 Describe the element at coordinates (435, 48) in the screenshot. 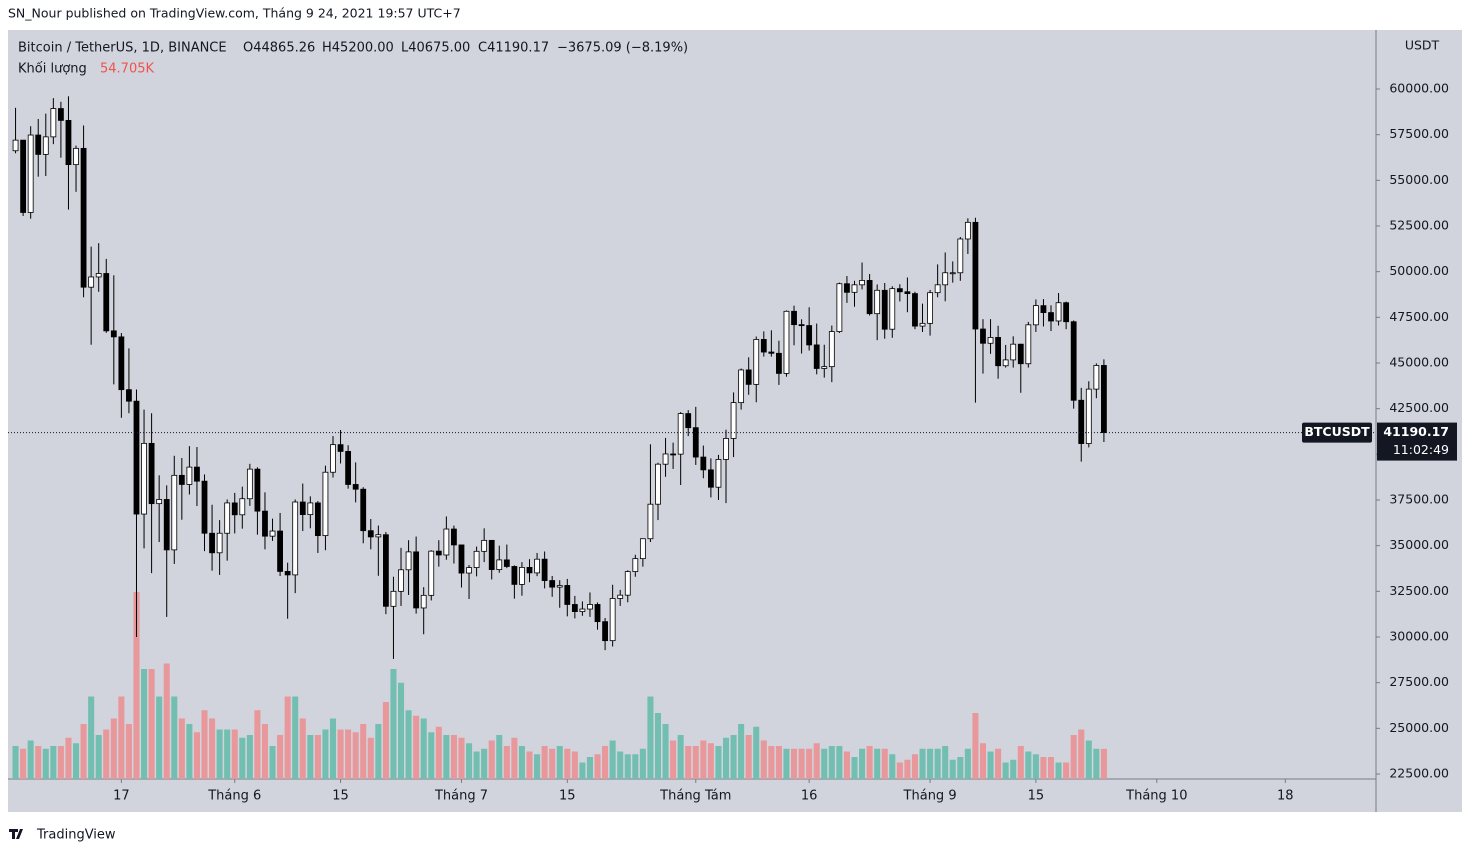

I see `ohlc-low: L40675.00` at that location.